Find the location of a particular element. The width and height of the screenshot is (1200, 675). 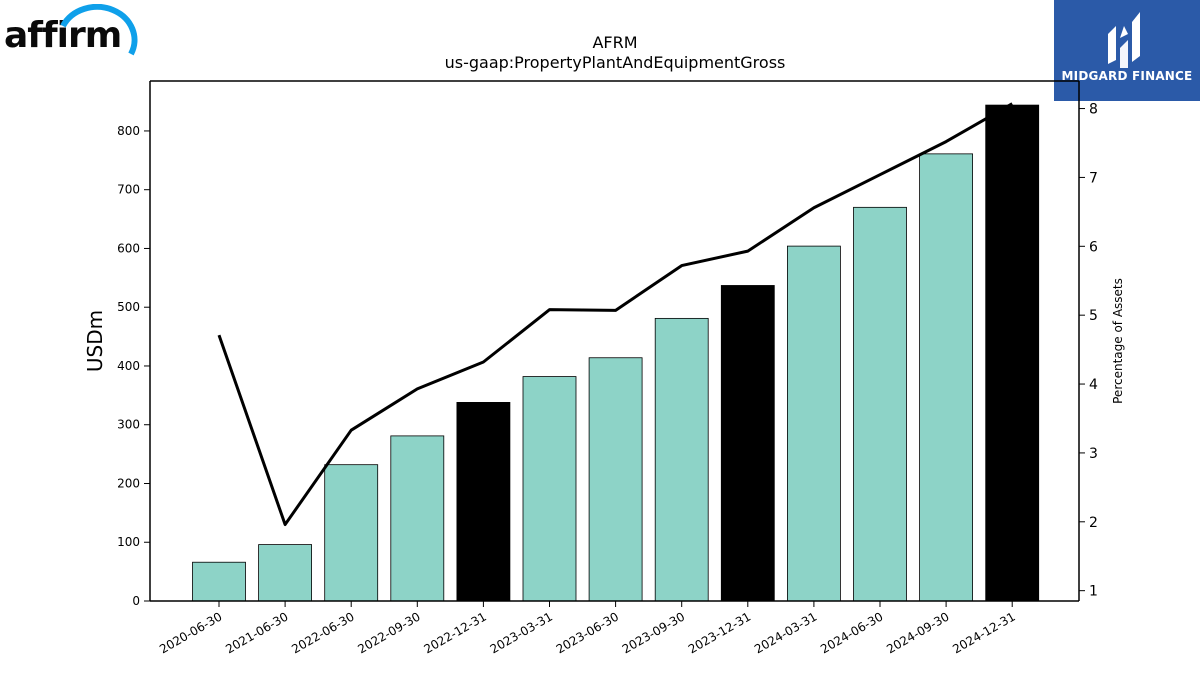

y-tick-label: 600 is located at coordinates (128, 248).